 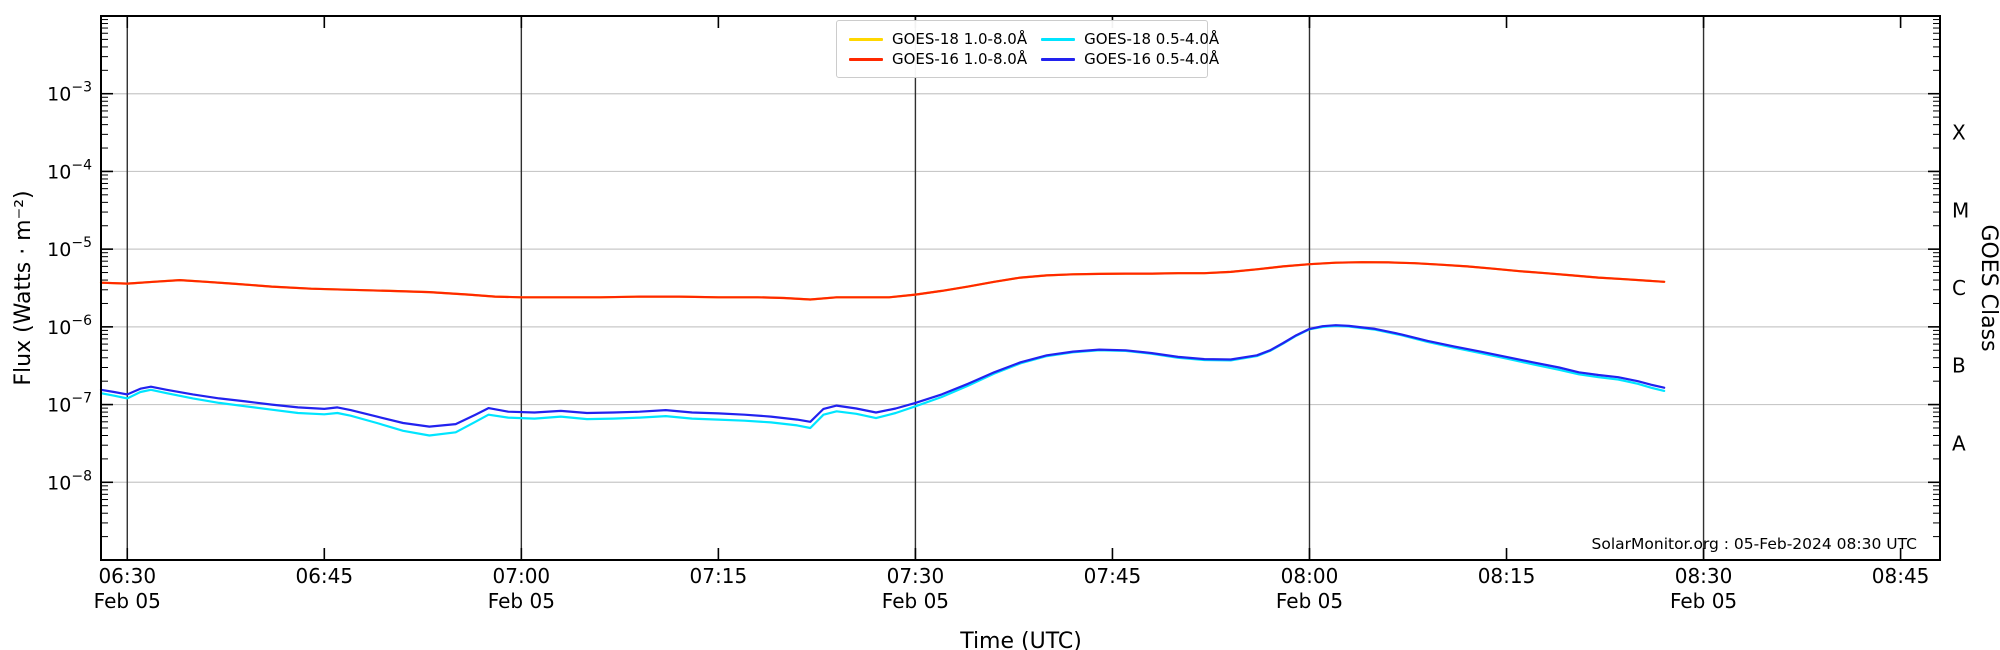 I want to click on x-tick-label: 07:30, so click(x=916, y=576).